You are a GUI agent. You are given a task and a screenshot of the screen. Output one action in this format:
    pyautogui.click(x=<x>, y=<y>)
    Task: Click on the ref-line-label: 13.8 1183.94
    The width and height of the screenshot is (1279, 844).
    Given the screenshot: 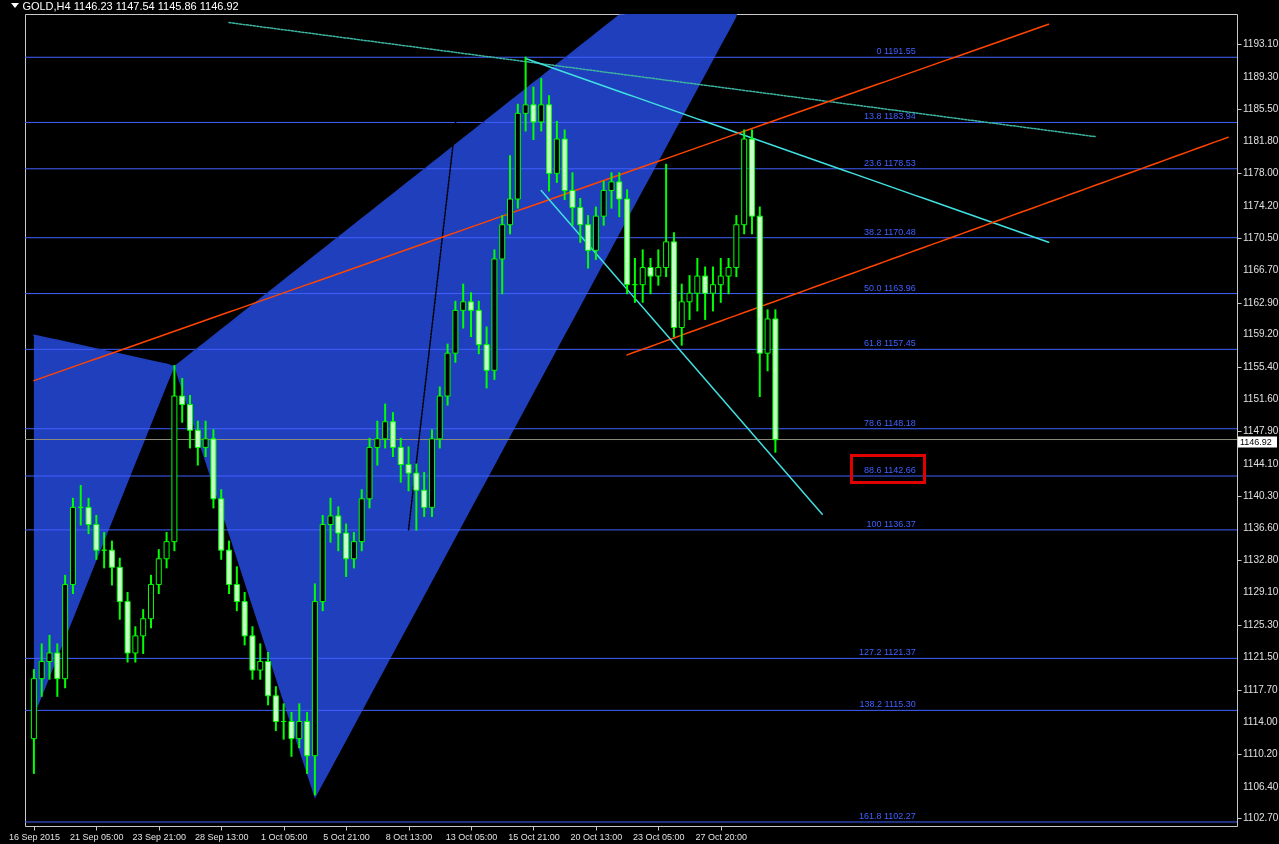 What is the action you would take?
    pyautogui.click(x=889, y=116)
    